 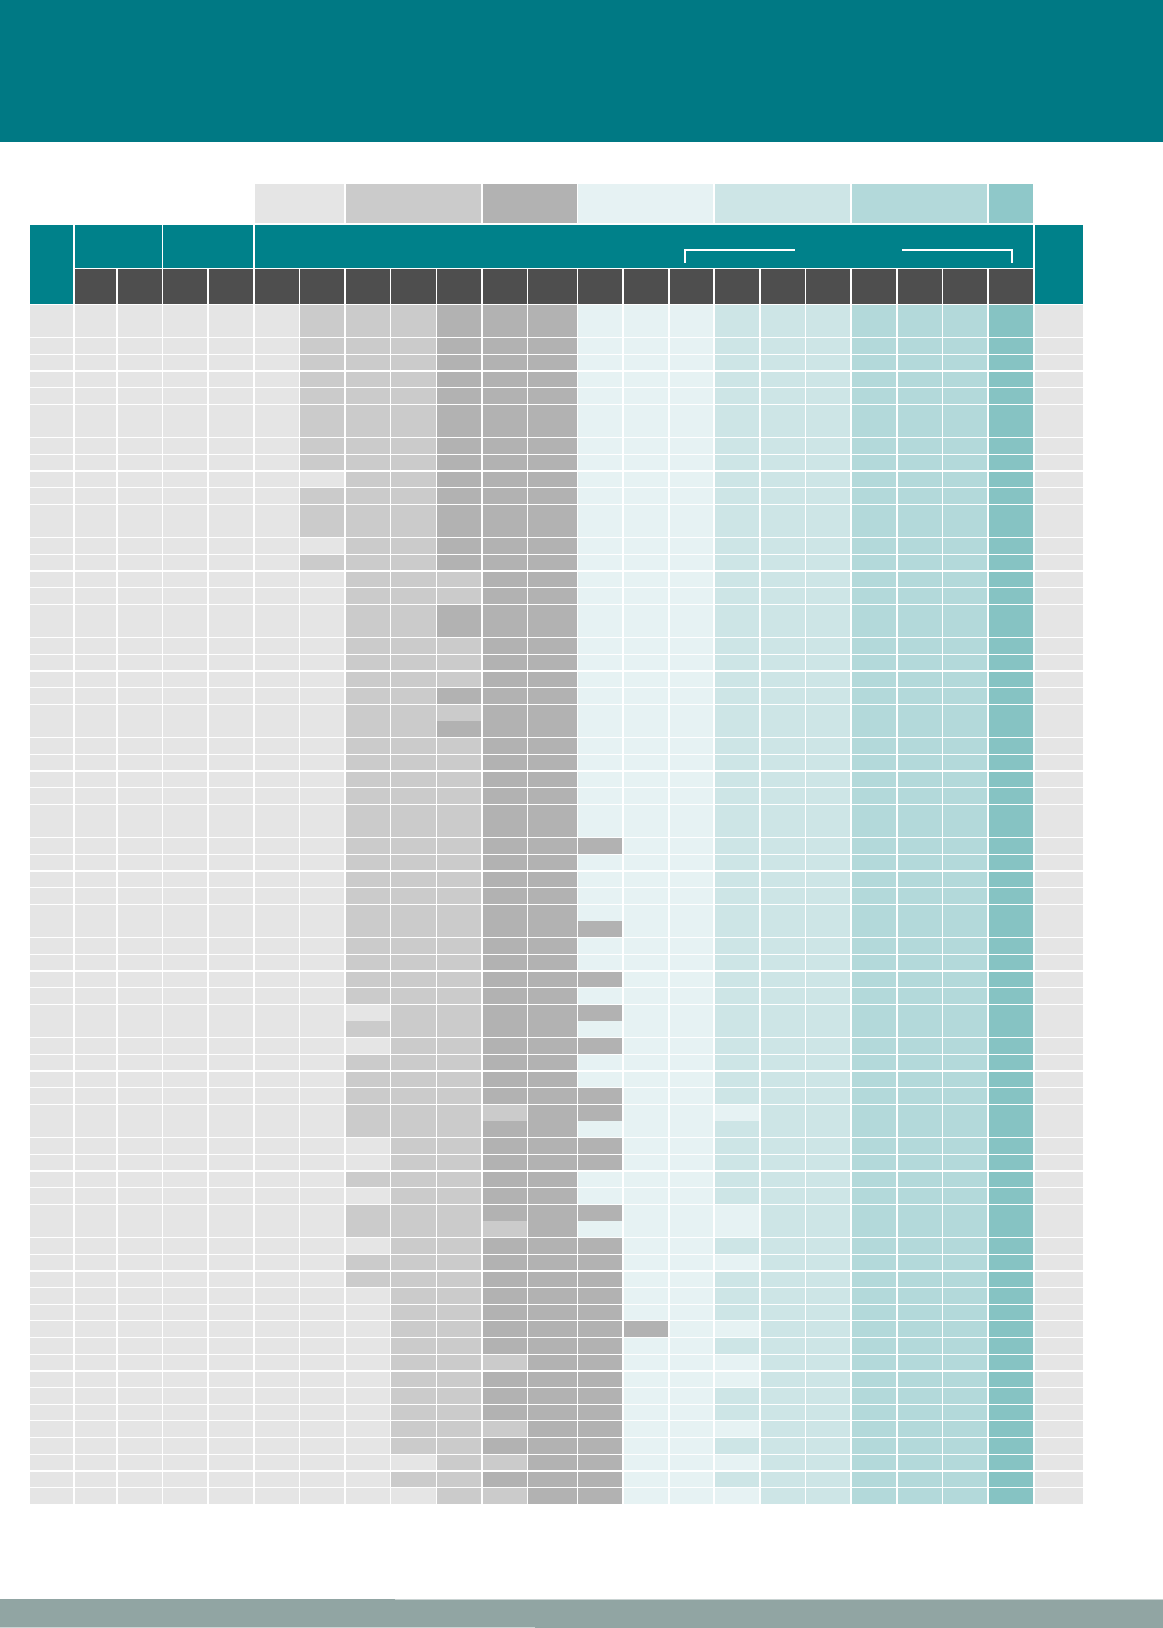 I want to click on category-band, so click(x=645, y=203).